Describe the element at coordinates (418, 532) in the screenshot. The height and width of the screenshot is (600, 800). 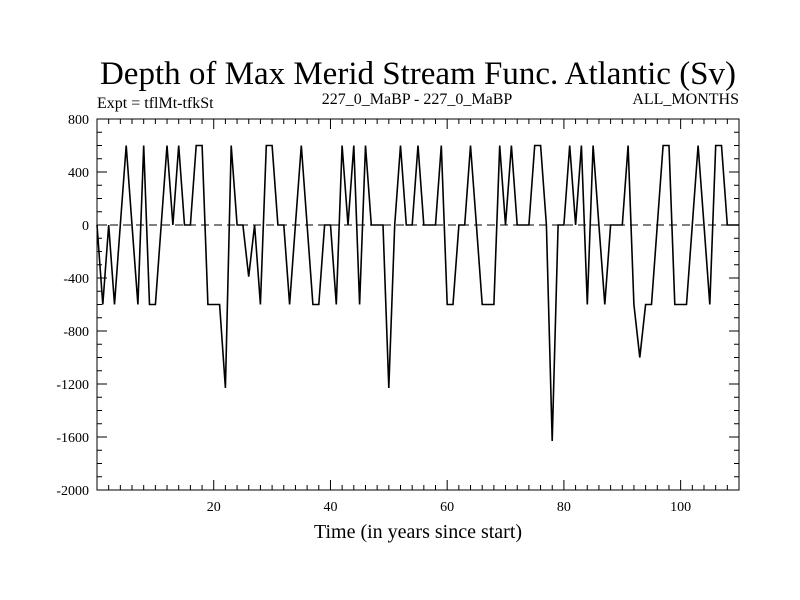
I see `x-axis-label: Time (in years since start)` at that location.